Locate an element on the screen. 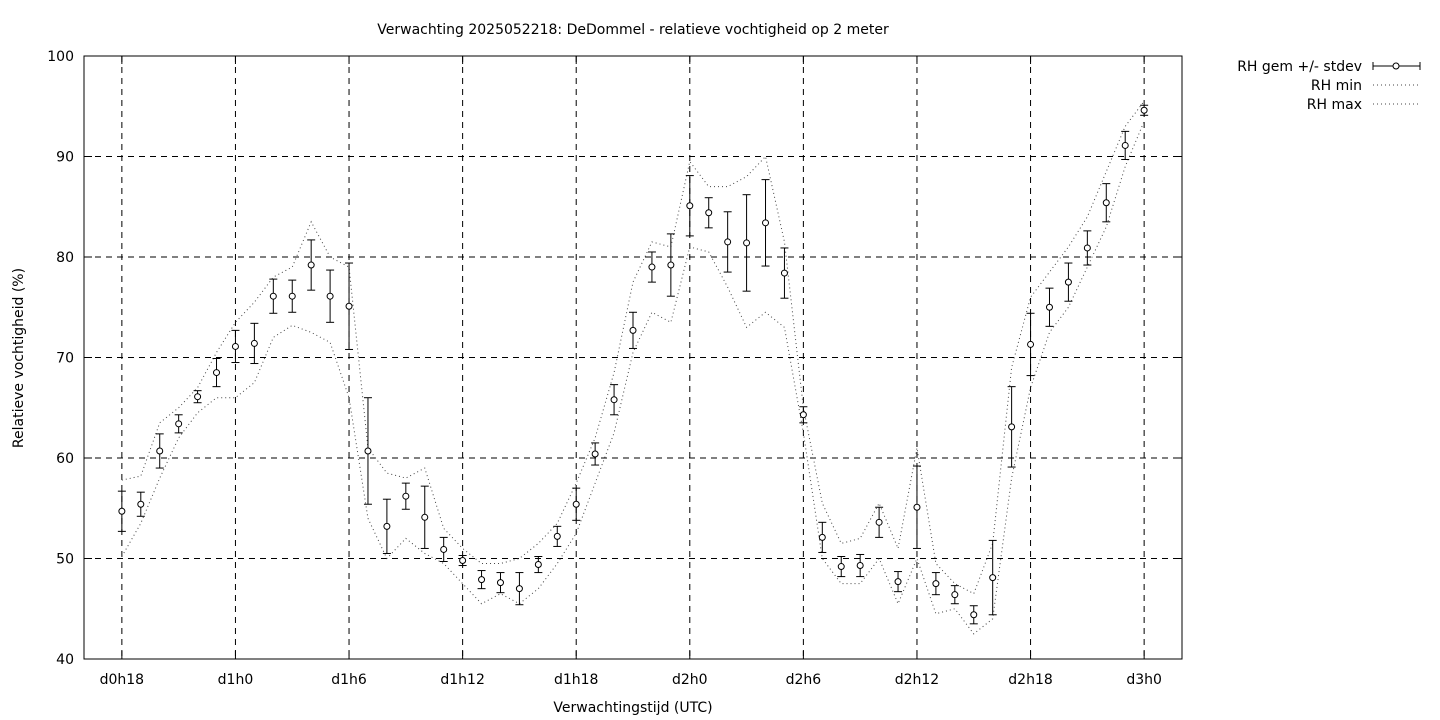  legend-sample-point is located at coordinates (1396, 66).